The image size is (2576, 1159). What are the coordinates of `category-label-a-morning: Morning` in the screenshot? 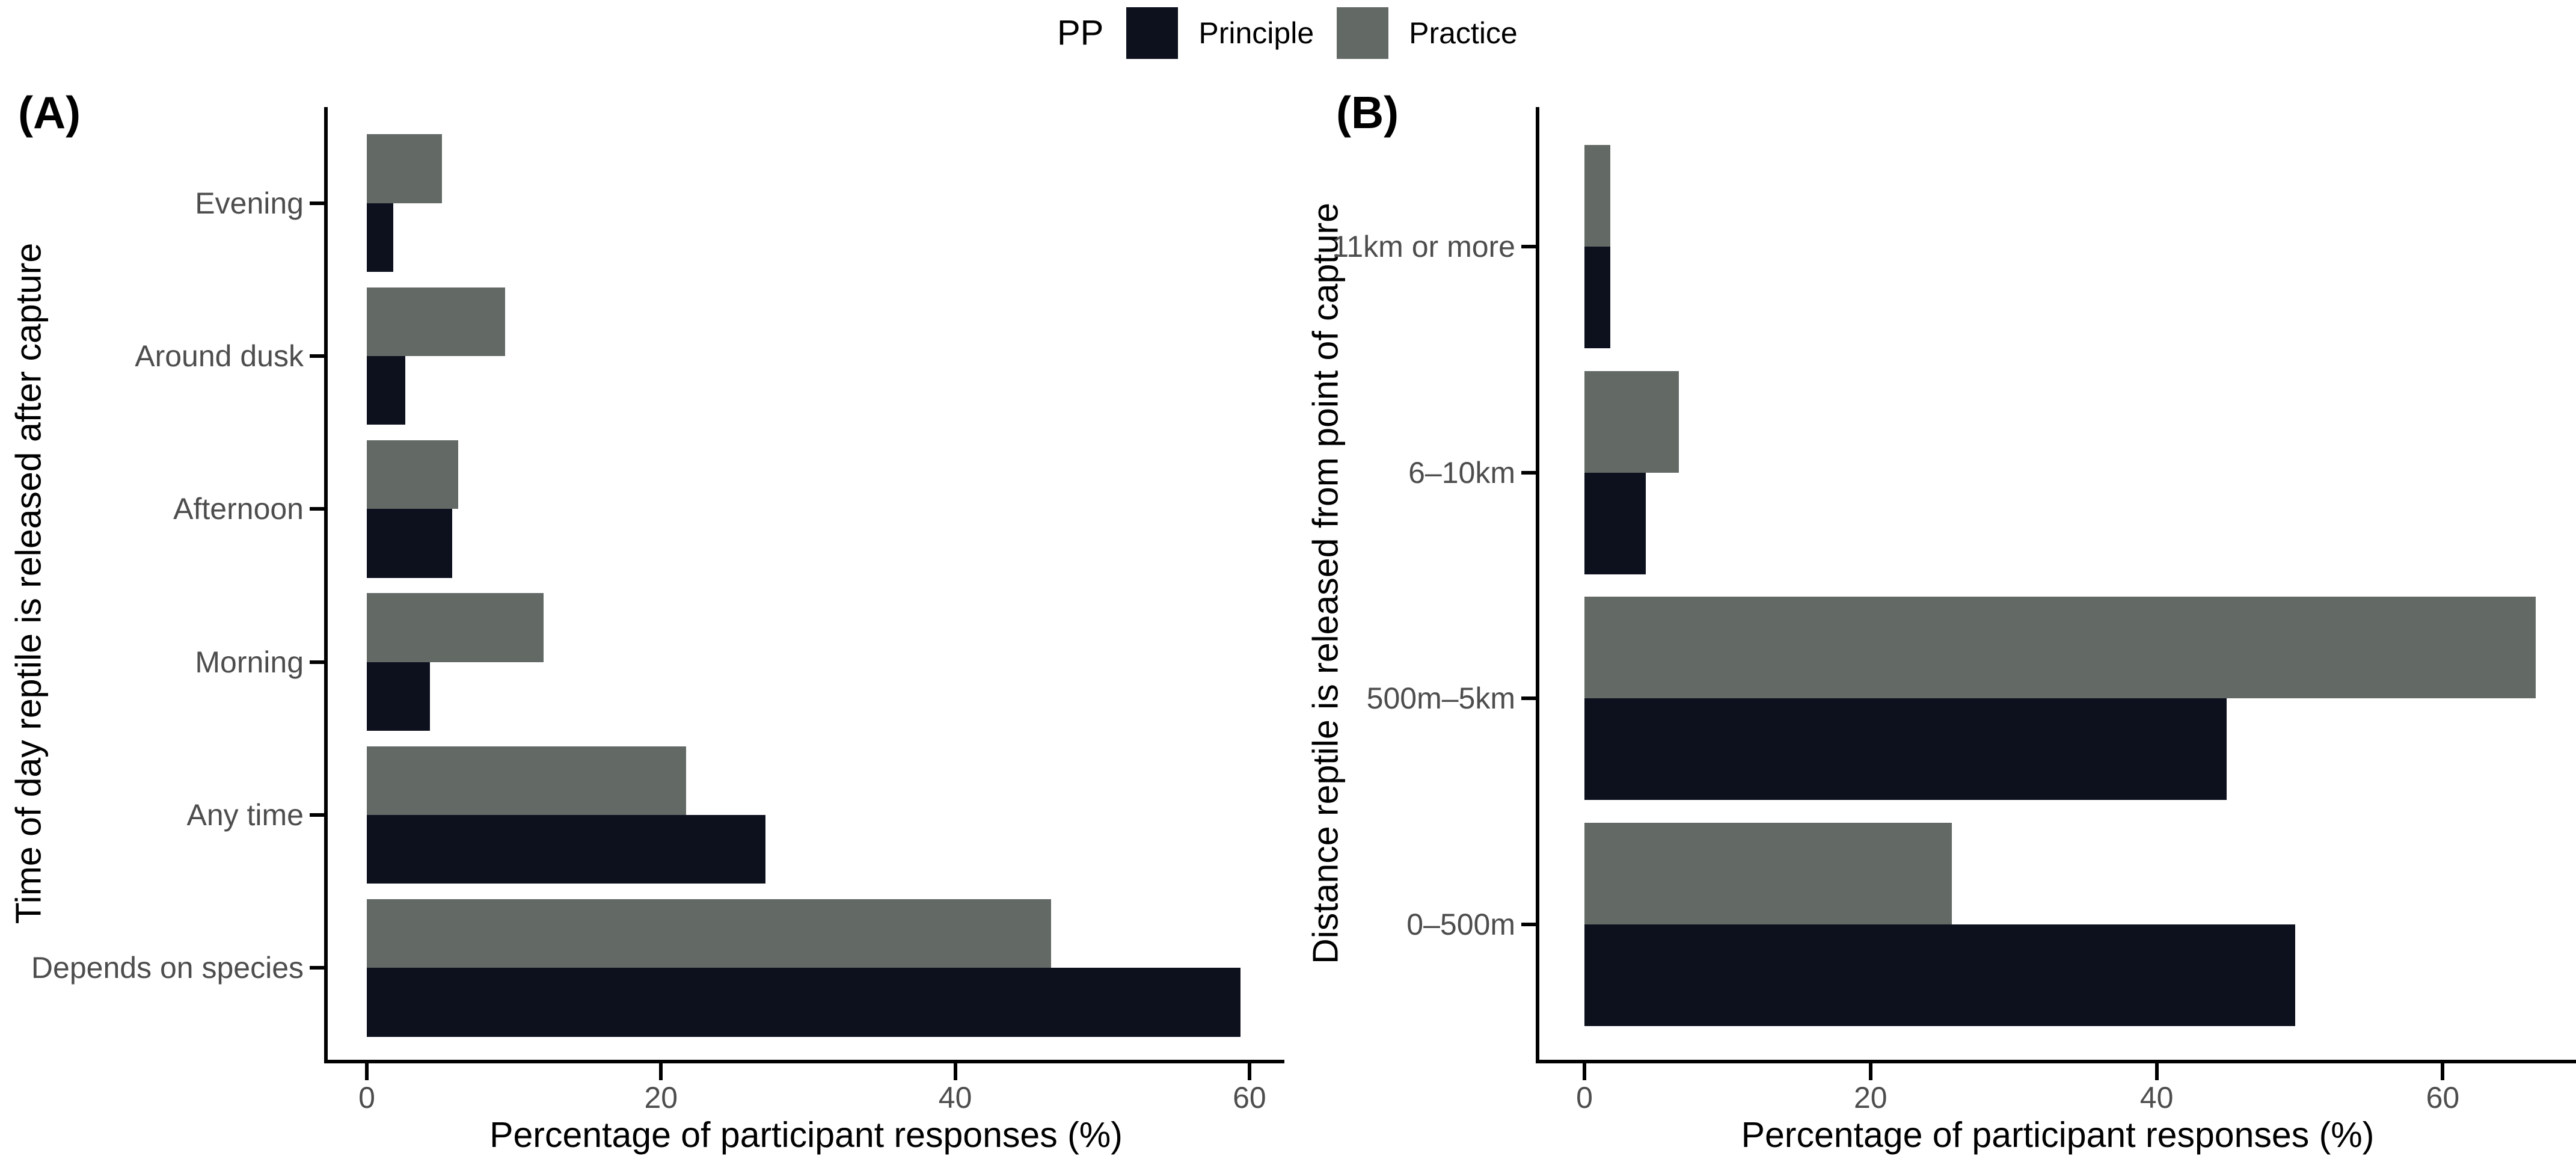 It's located at (249, 662).